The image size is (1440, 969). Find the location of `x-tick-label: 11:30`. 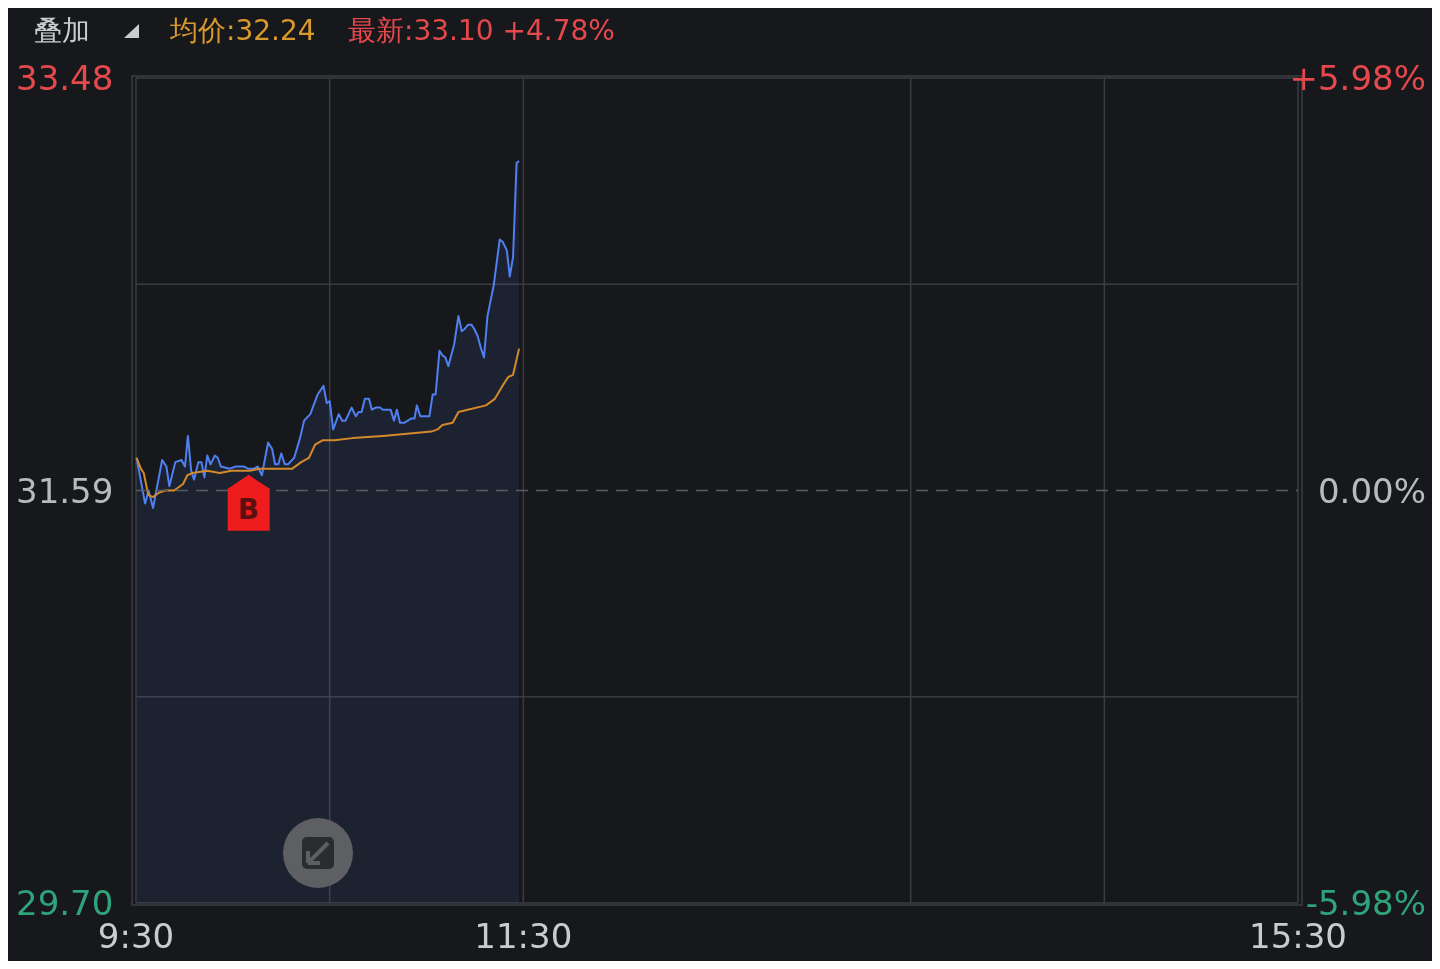

x-tick-label: 11:30 is located at coordinates (523, 936).